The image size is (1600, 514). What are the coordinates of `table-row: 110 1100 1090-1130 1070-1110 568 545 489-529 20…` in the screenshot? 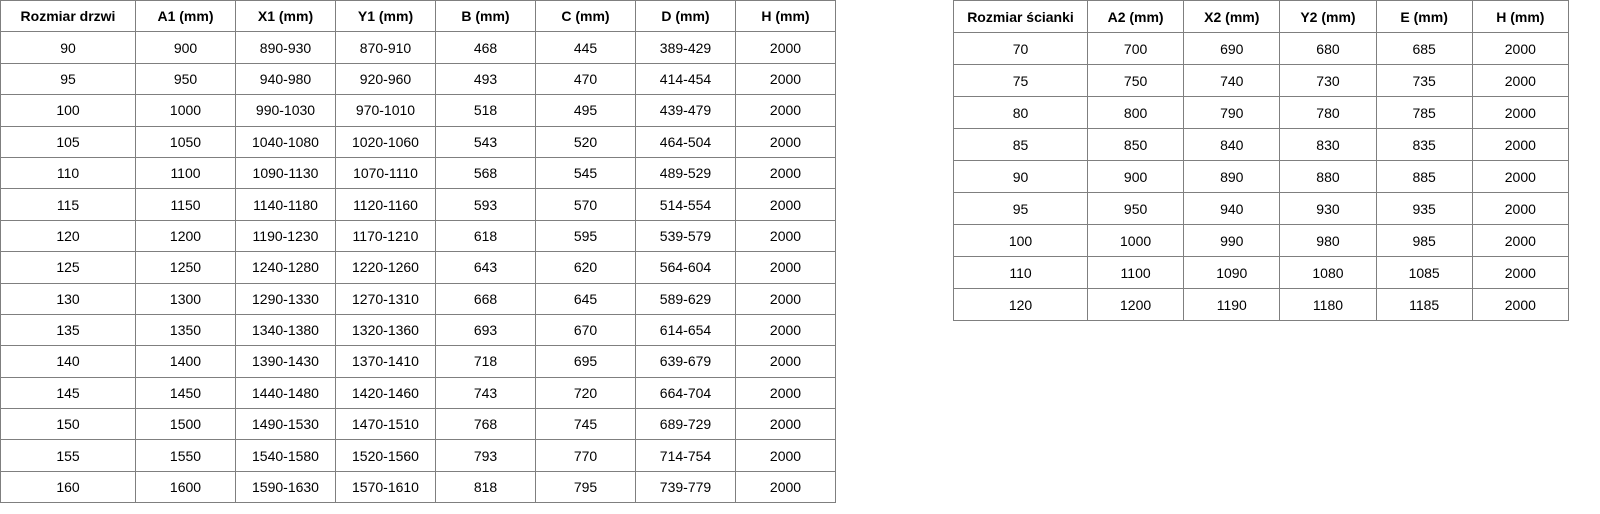 It's located at (418, 173).